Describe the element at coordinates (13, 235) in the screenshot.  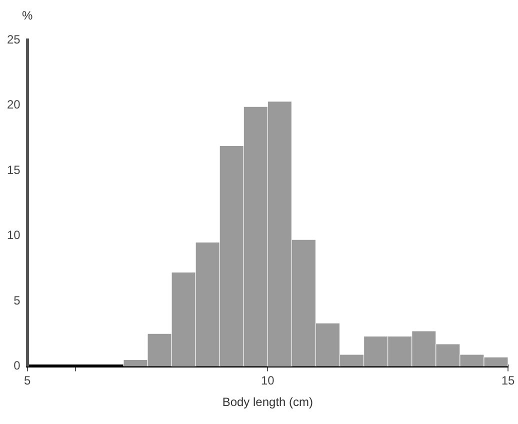
I see `y-tick-label: 10` at that location.